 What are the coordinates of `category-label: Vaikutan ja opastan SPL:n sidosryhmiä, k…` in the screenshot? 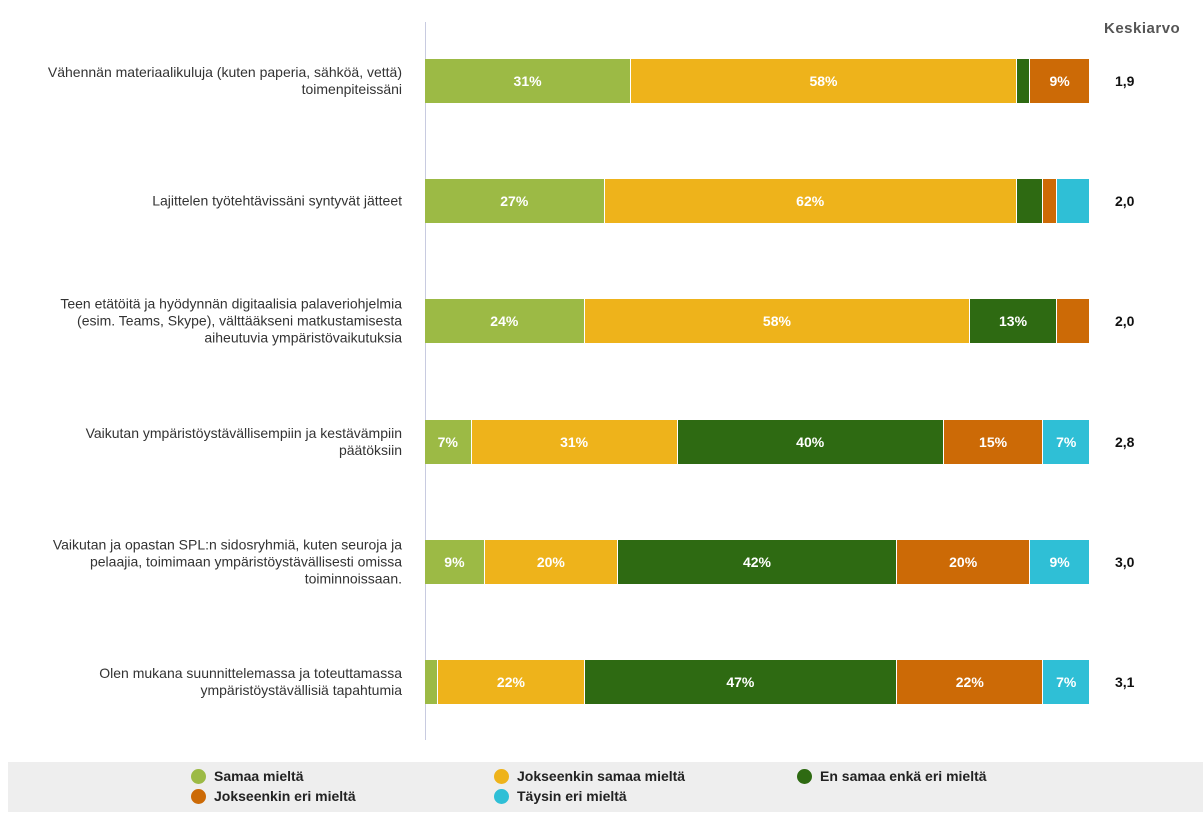 It's located at (227, 561).